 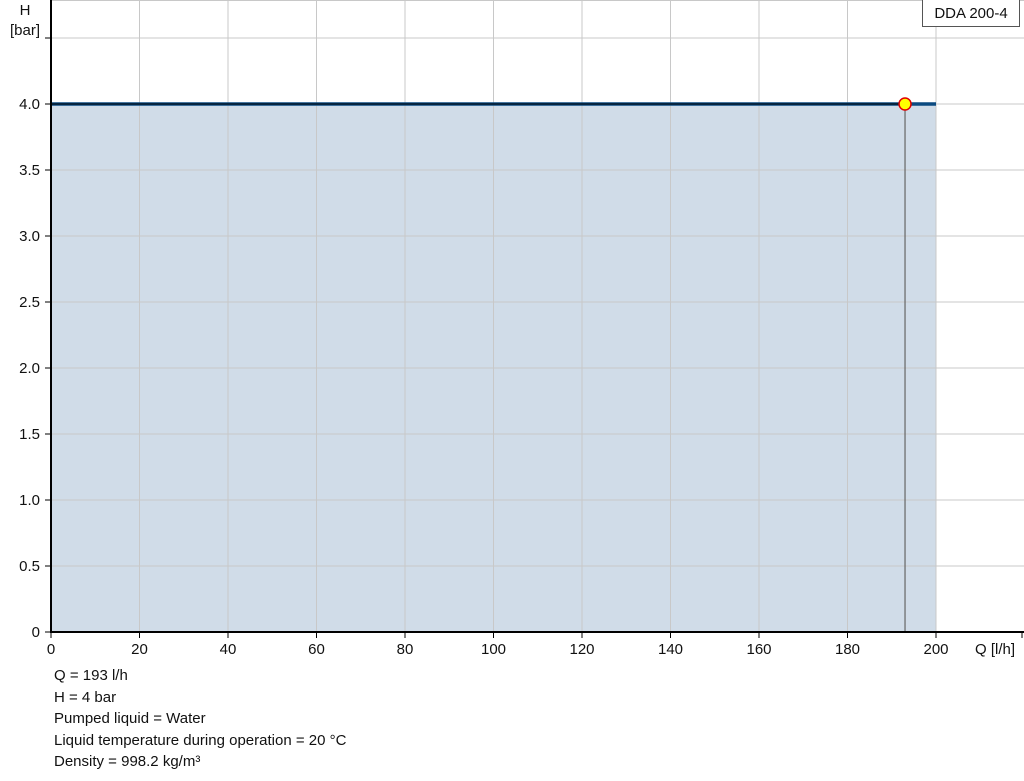 I want to click on y-tick-label: 0.5, so click(x=29, y=566).